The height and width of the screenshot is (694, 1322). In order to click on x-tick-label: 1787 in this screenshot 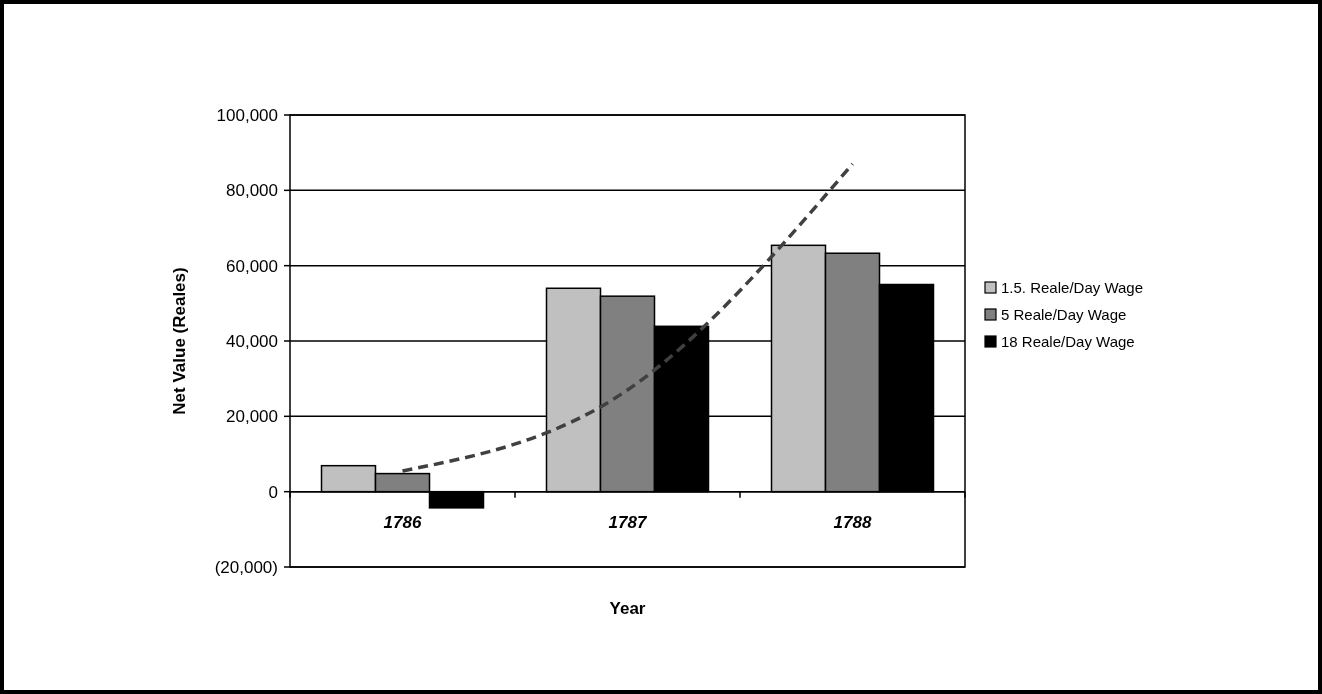, I will do `click(628, 522)`.